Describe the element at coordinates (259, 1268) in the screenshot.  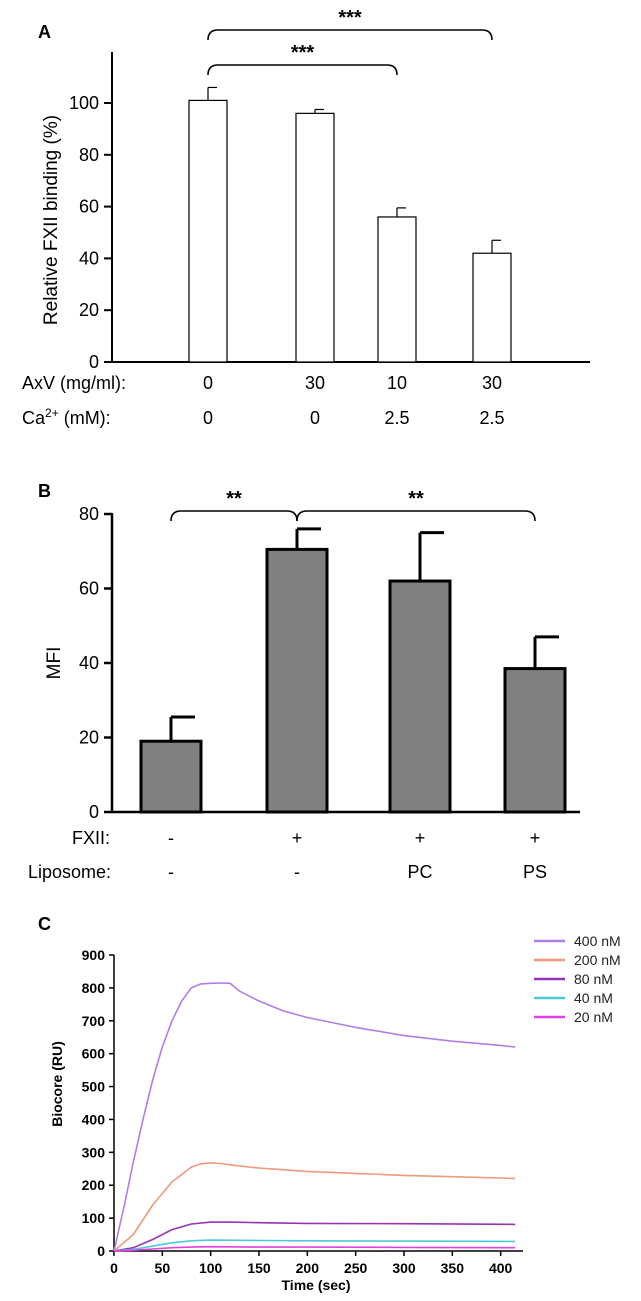
I see `x-tick-label: 150` at that location.